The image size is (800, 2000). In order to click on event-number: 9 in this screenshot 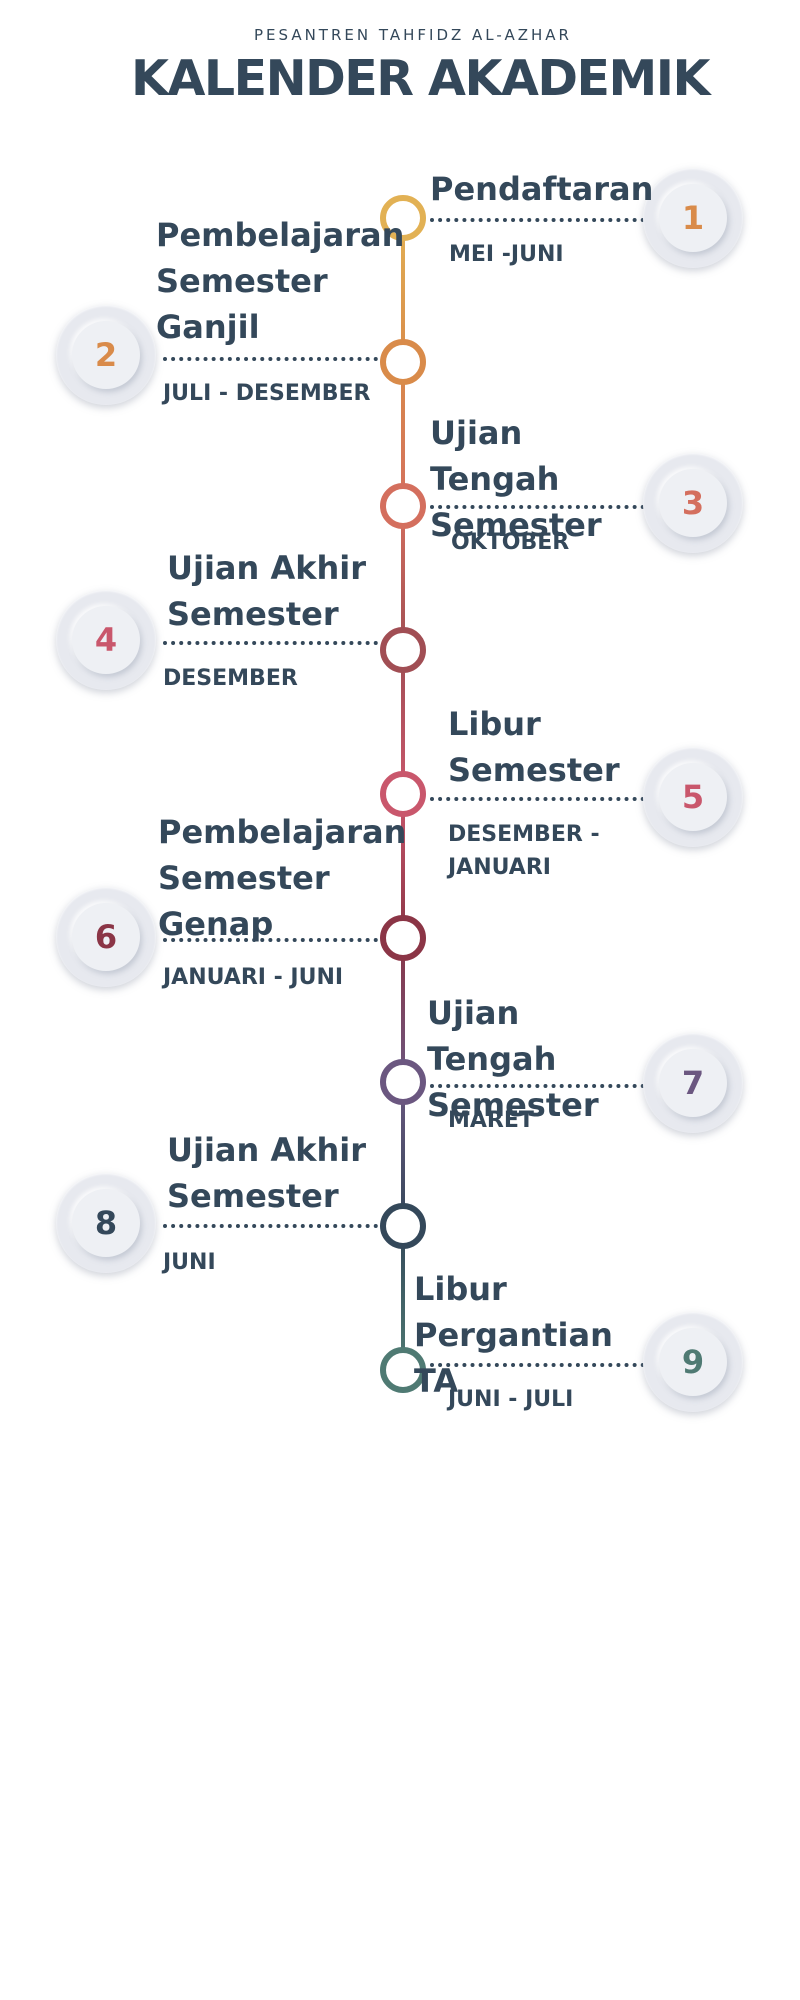, I will do `click(693, 1362)`.